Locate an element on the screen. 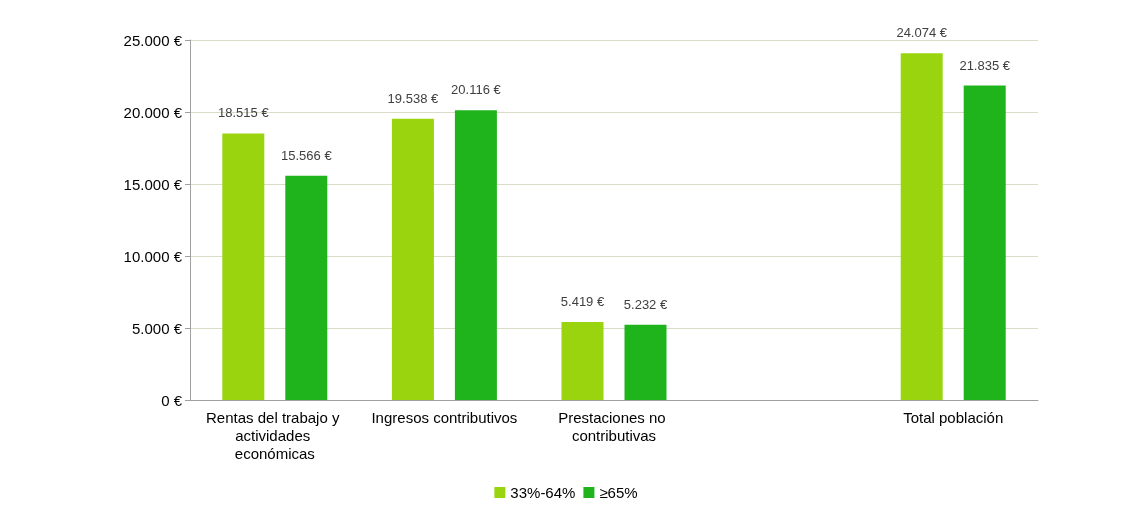  y-tick-label: 10.000 € is located at coordinates (153, 256).